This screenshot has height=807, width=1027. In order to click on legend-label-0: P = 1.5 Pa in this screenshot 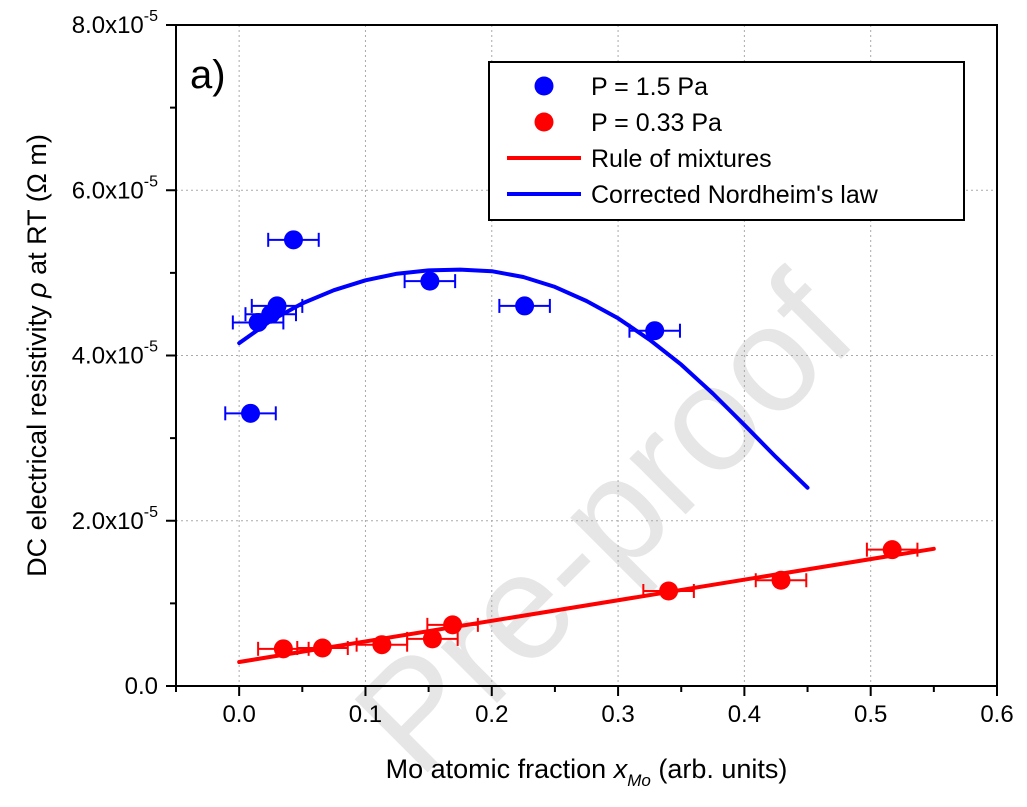, I will do `click(649, 87)`.